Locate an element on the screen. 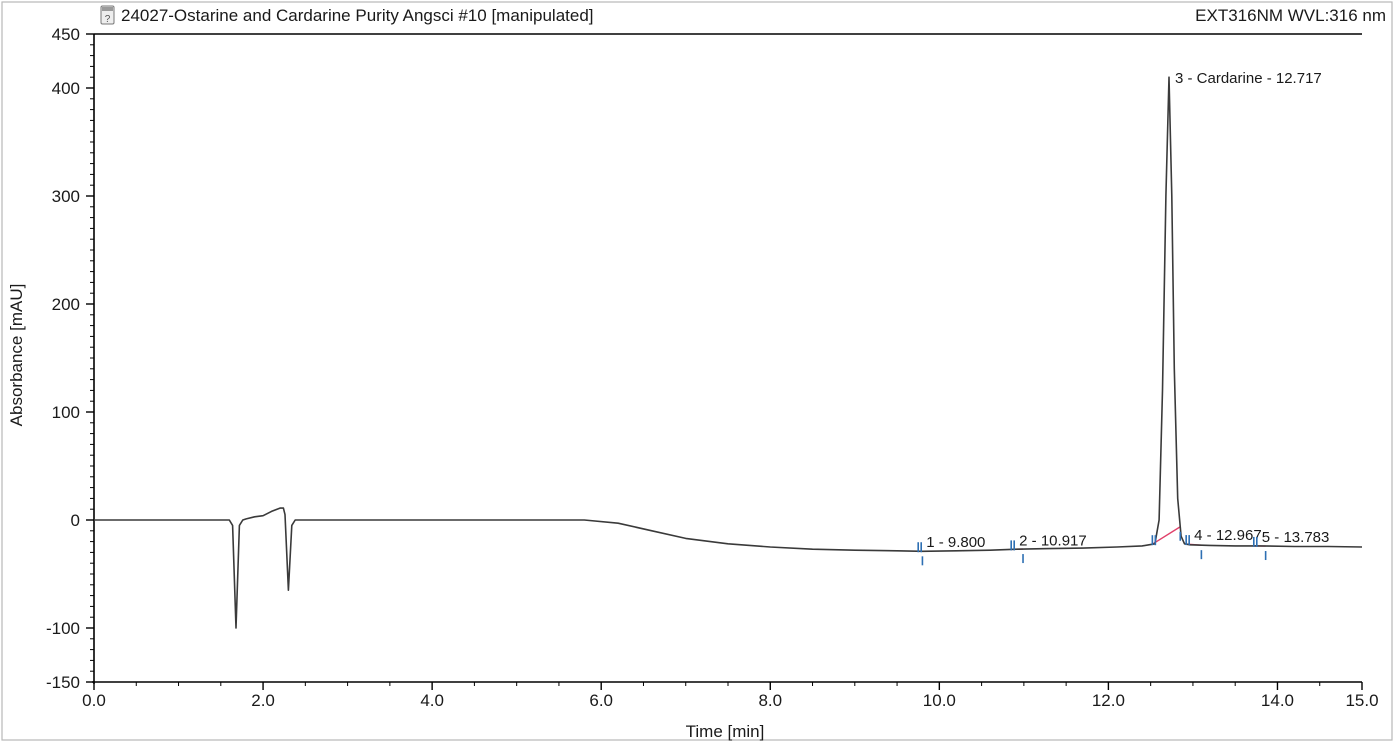 This screenshot has height=745, width=1396. peak-label-2: 2 - 10.917 is located at coordinates (1053, 540).